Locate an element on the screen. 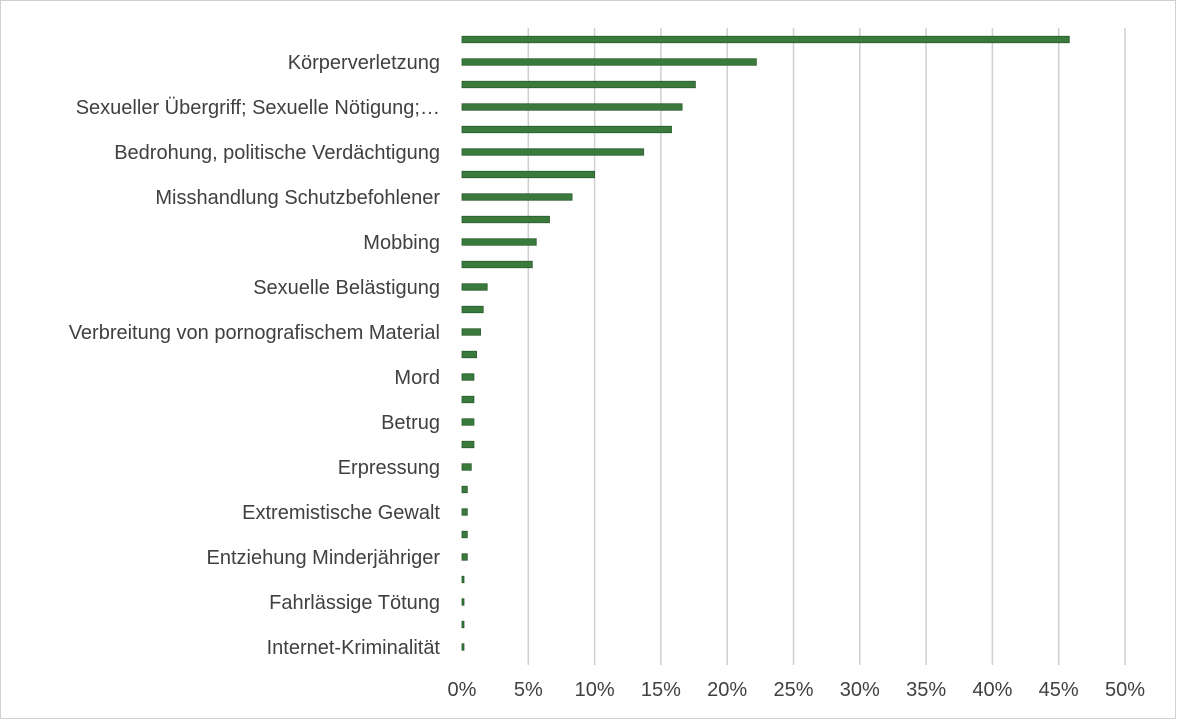 The height and width of the screenshot is (720, 1200). x-tick-label: 10% is located at coordinates (595, 690).